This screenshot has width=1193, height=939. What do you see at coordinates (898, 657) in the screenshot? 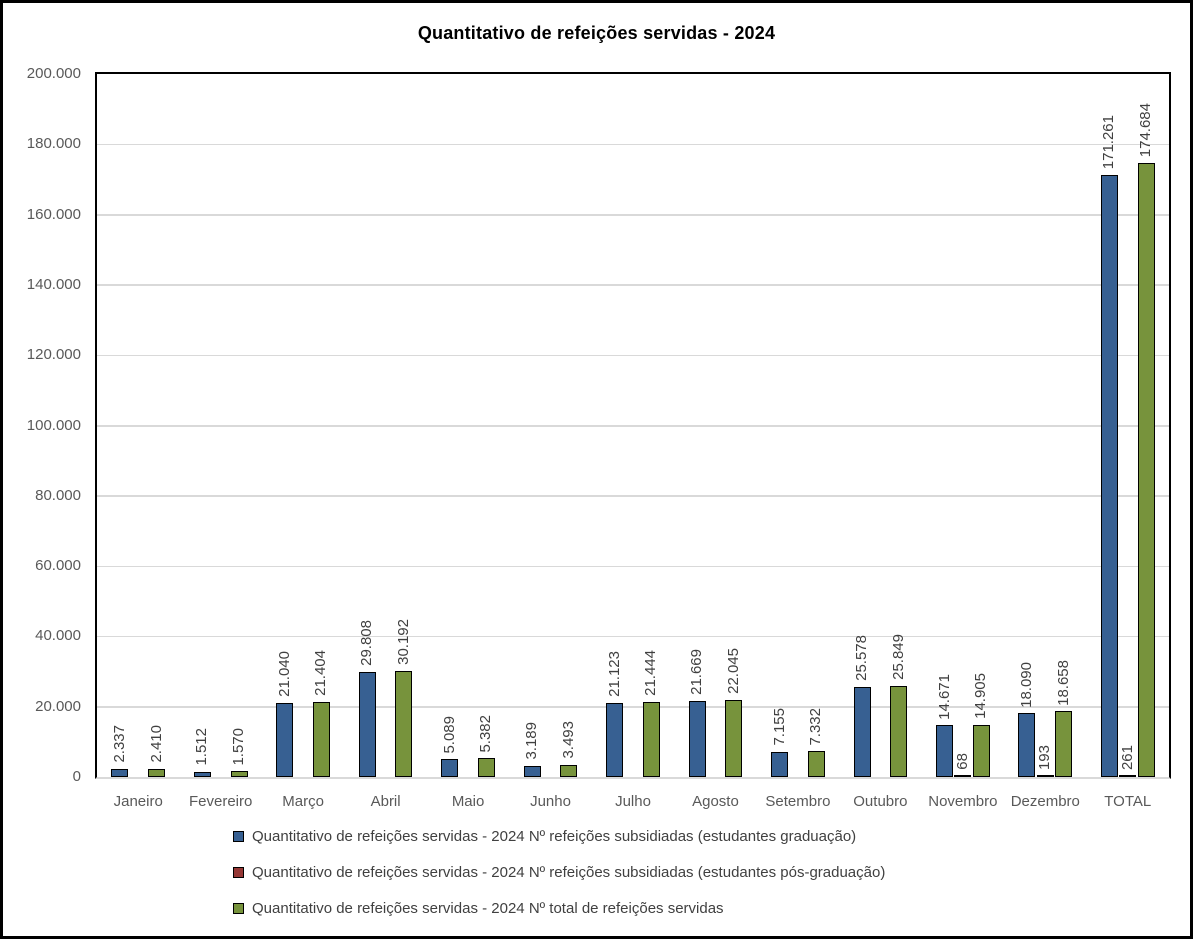
I see `bar-label: 25.849` at bounding box center [898, 657].